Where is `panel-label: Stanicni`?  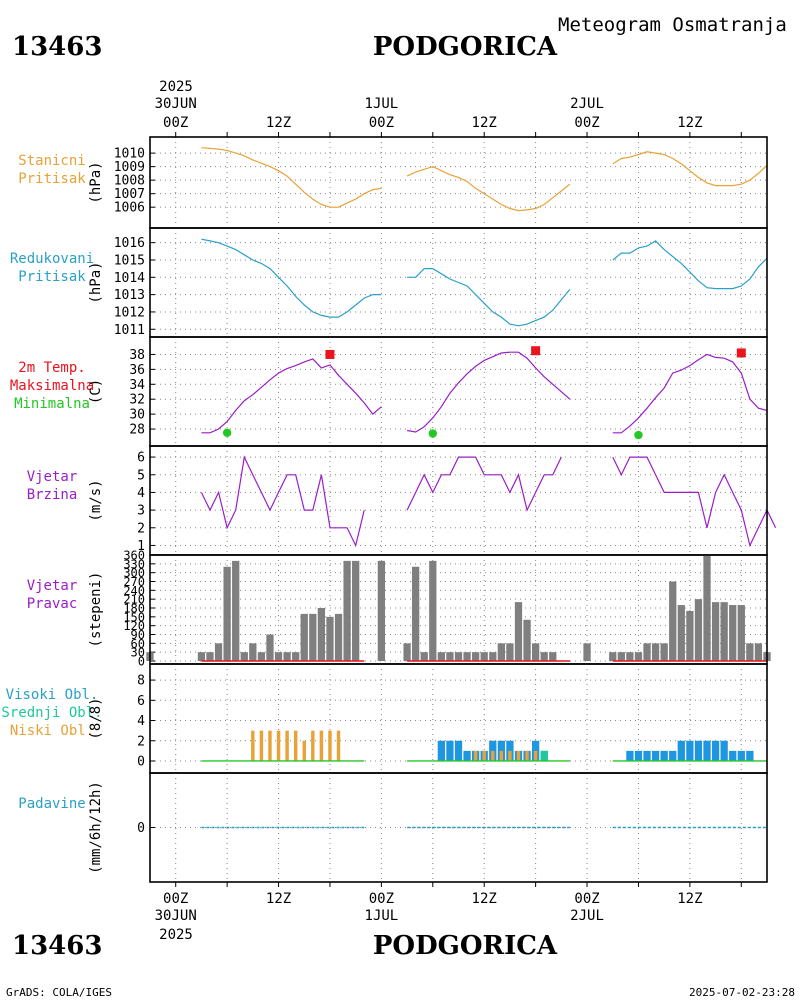 panel-label: Stanicni is located at coordinates (51, 161).